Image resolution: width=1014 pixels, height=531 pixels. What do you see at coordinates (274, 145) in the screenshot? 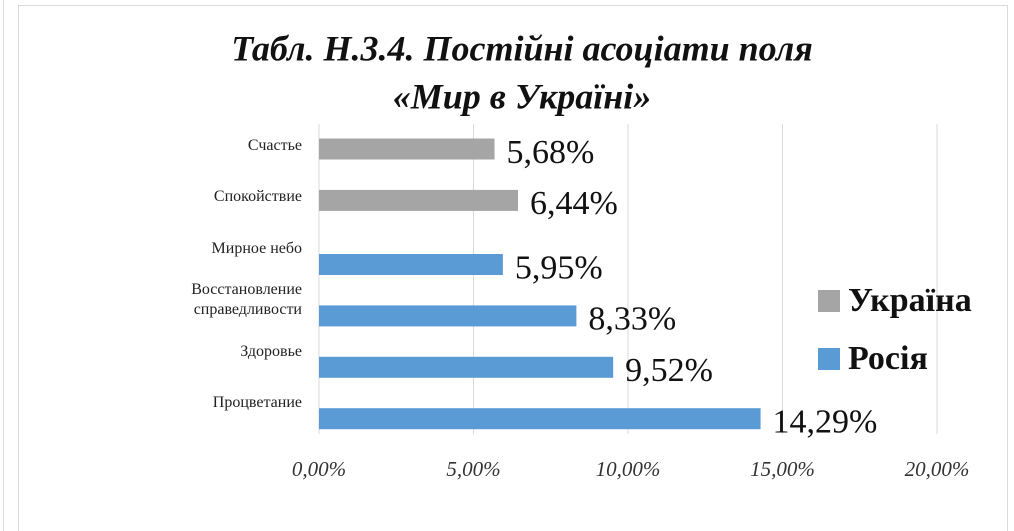
I see `y-tick-label: Счастье` at bounding box center [274, 145].